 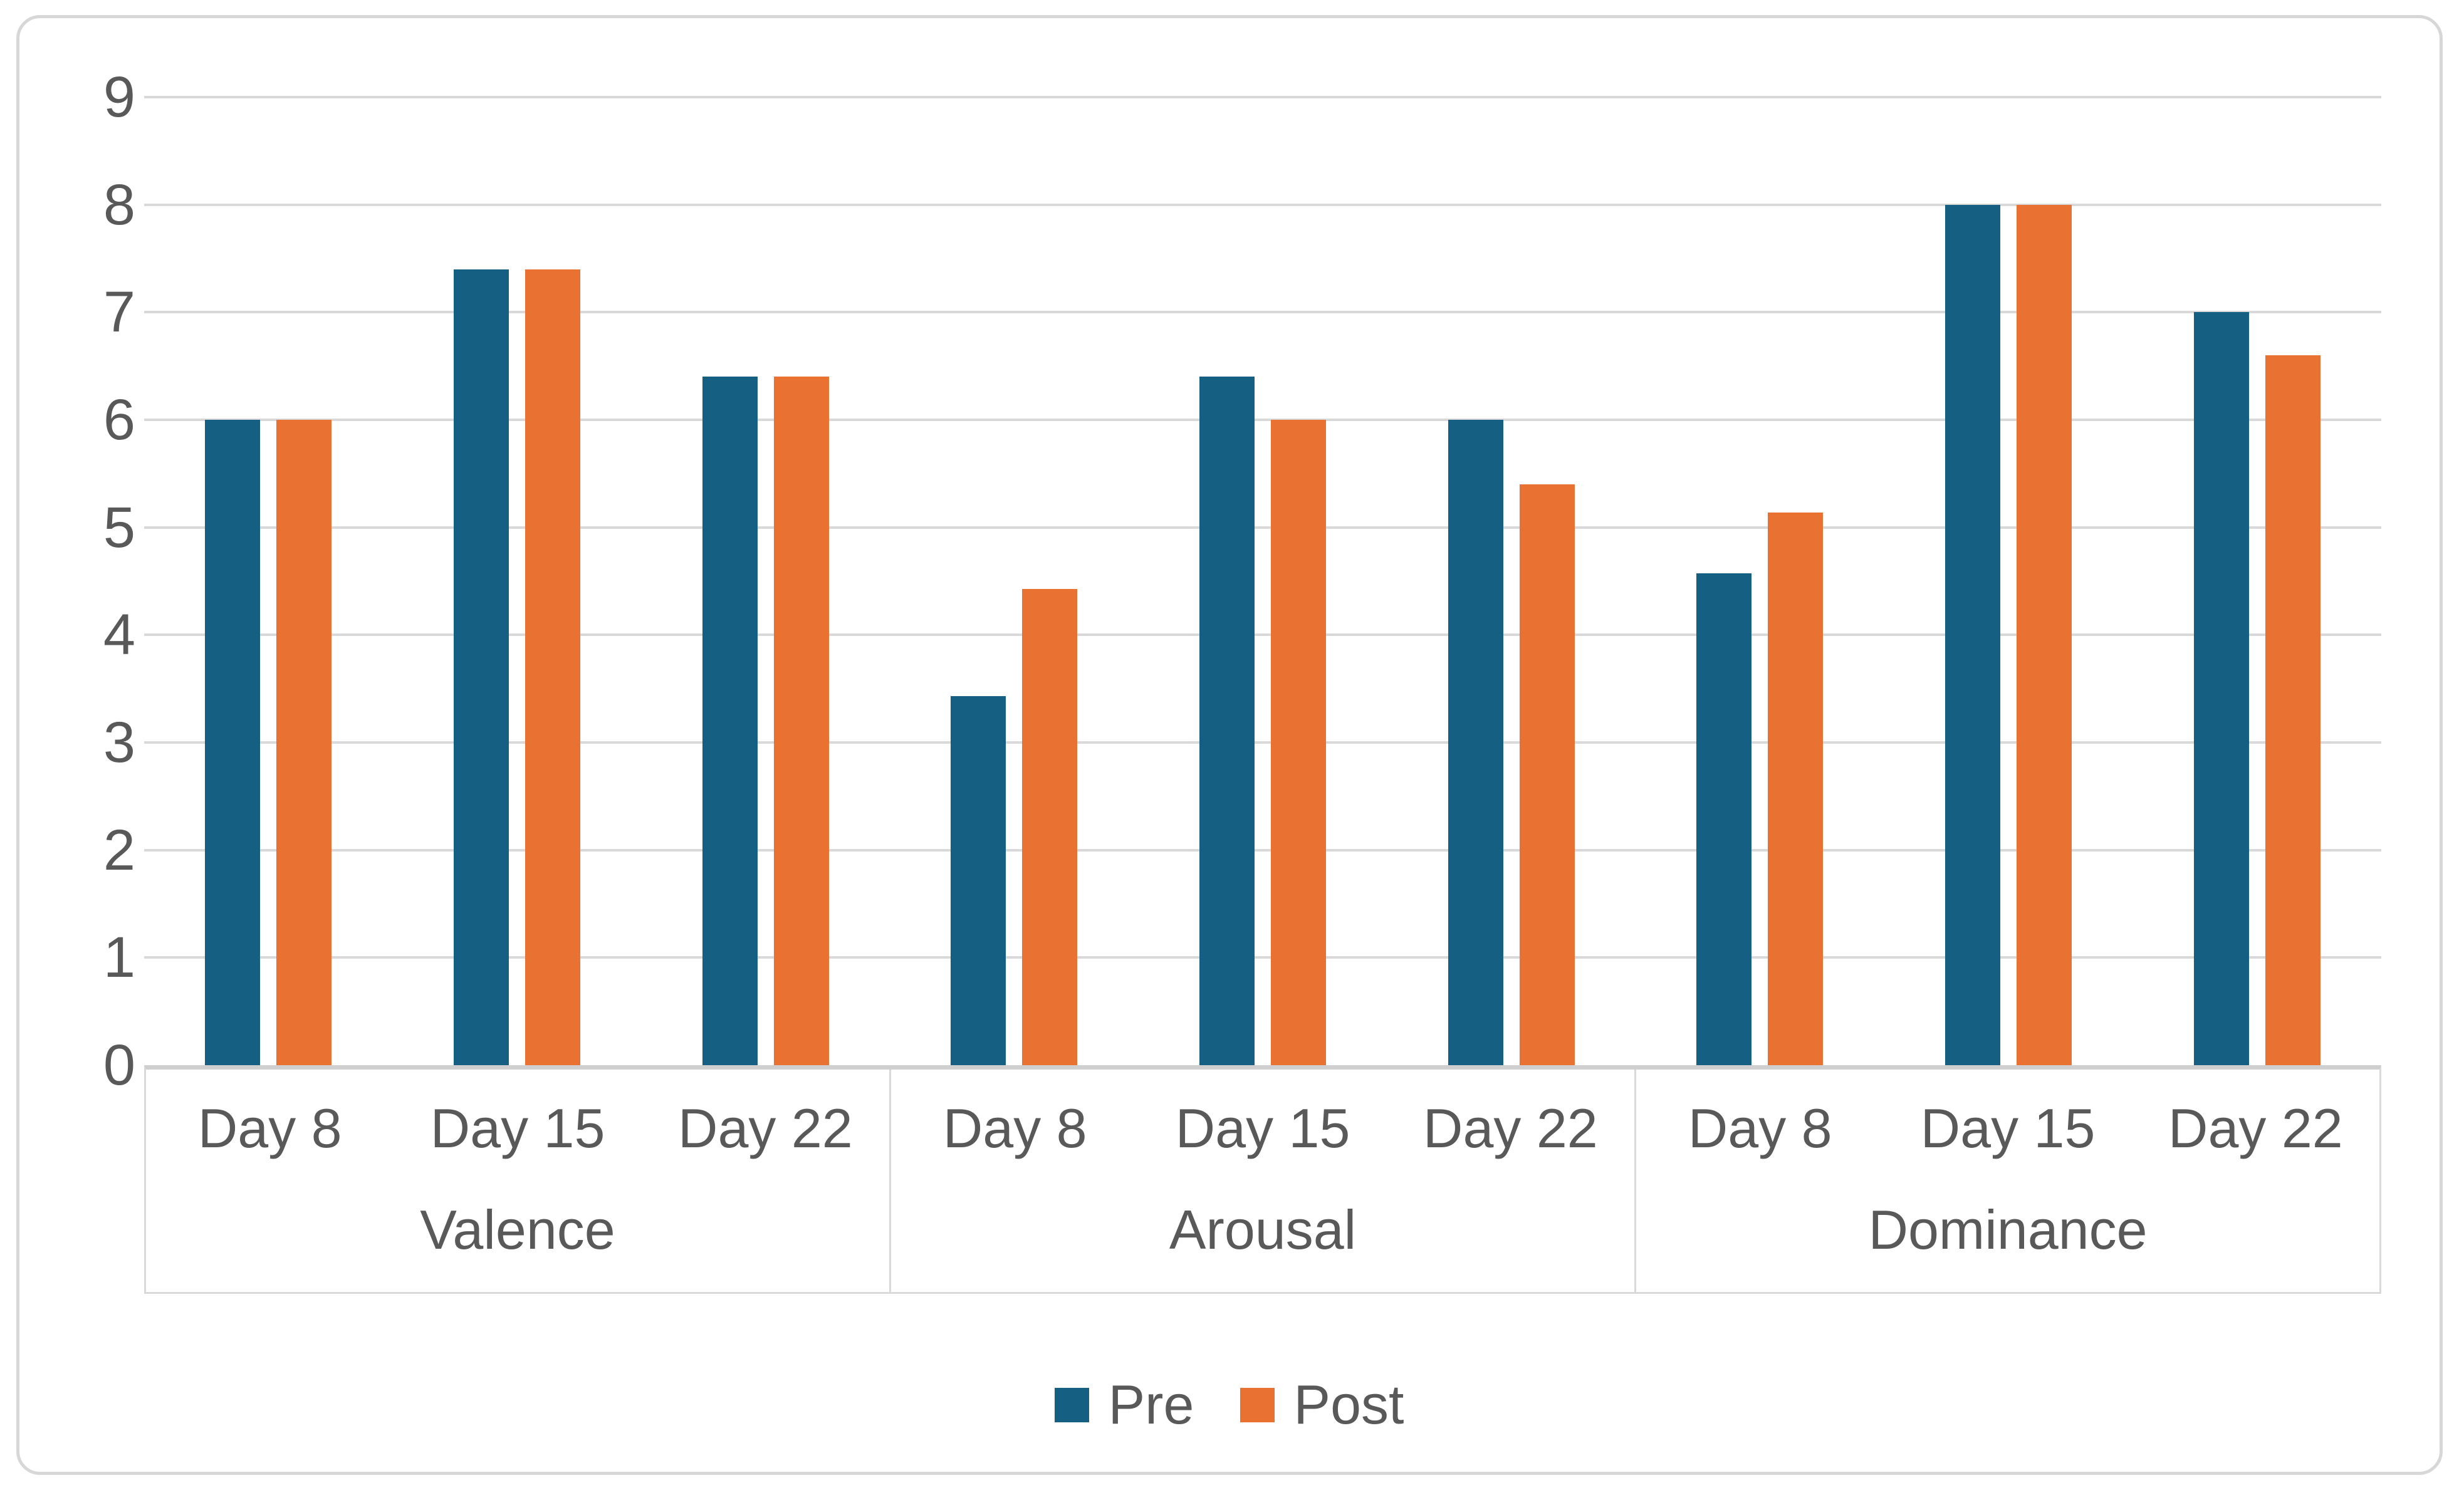 I want to click on gridline-y9, so click(x=1262, y=97).